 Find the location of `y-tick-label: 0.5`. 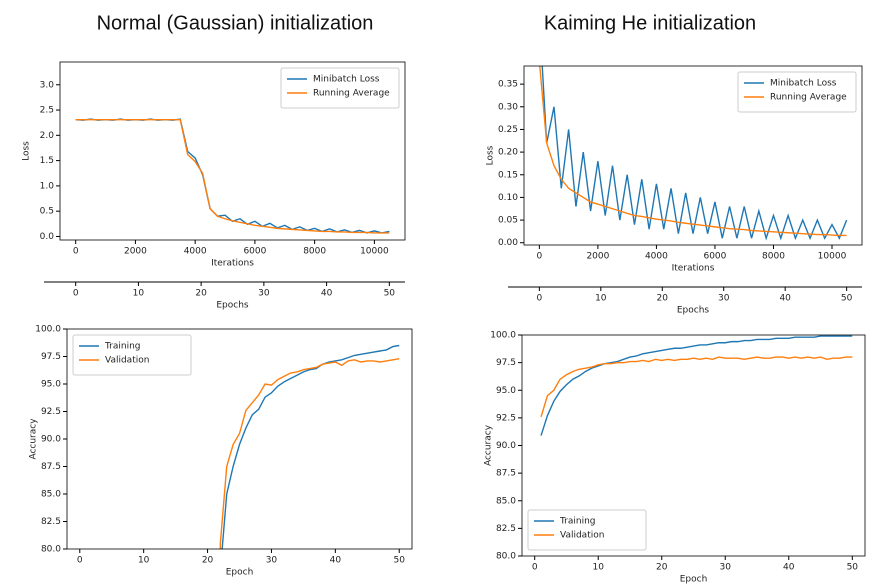

y-tick-label: 0.5 is located at coordinates (47, 212).